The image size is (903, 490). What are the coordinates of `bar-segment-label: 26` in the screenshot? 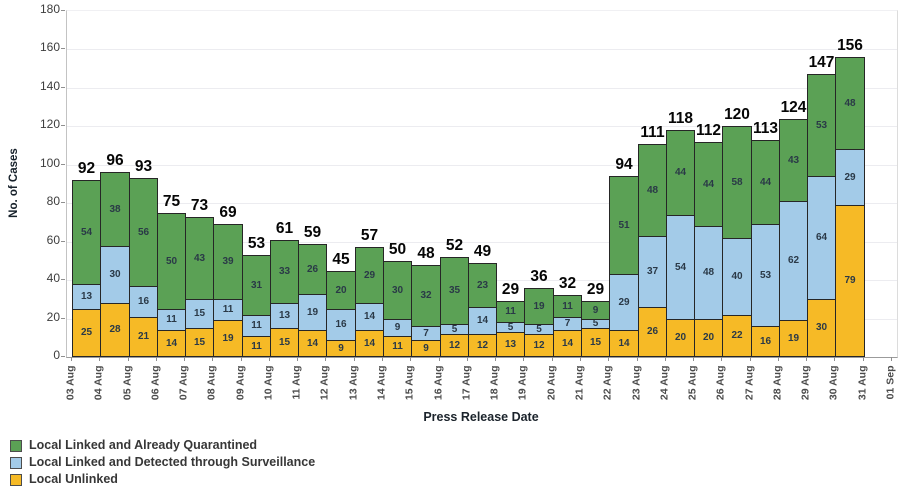 It's located at (312, 269).